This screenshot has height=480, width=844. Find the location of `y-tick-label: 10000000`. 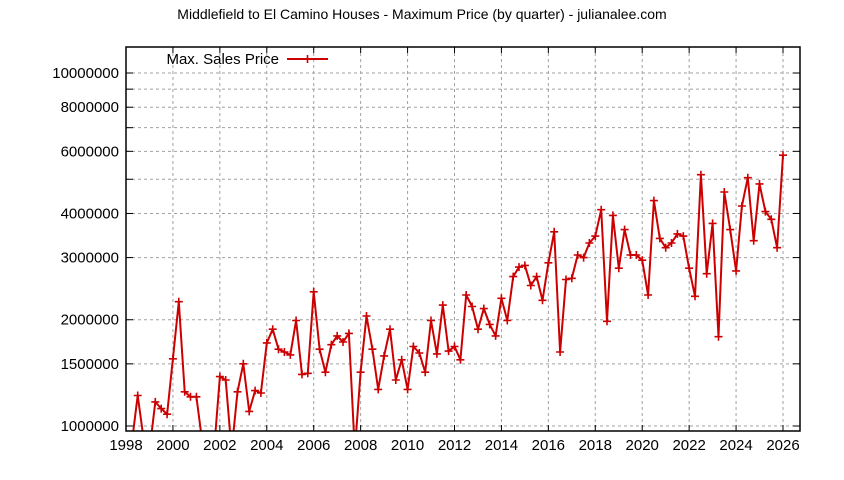

y-tick-label: 10000000 is located at coordinates (85, 73).